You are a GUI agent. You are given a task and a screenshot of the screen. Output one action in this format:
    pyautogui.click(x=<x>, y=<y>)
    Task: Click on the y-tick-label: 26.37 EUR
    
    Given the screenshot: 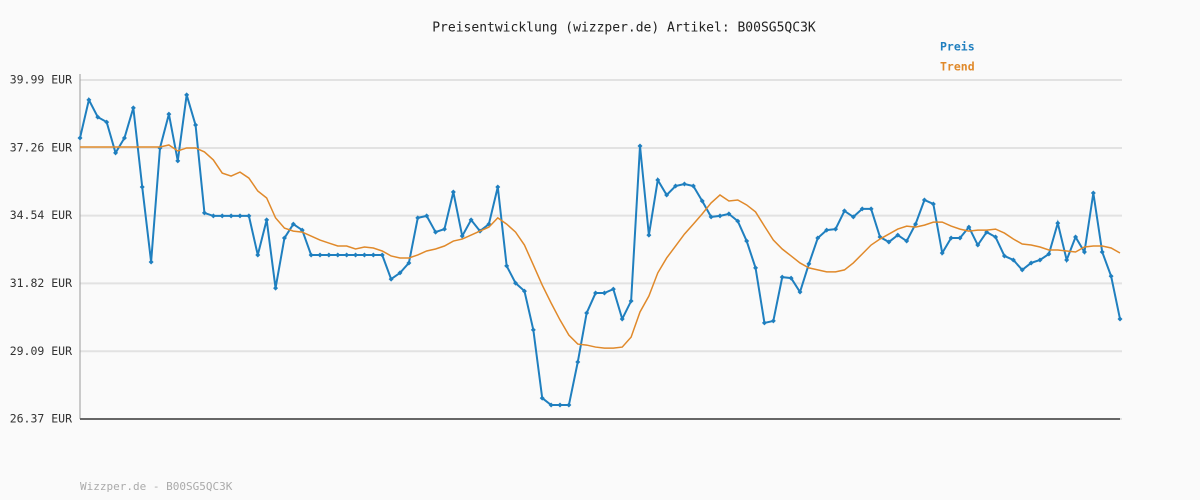 What is the action you would take?
    pyautogui.click(x=41, y=419)
    